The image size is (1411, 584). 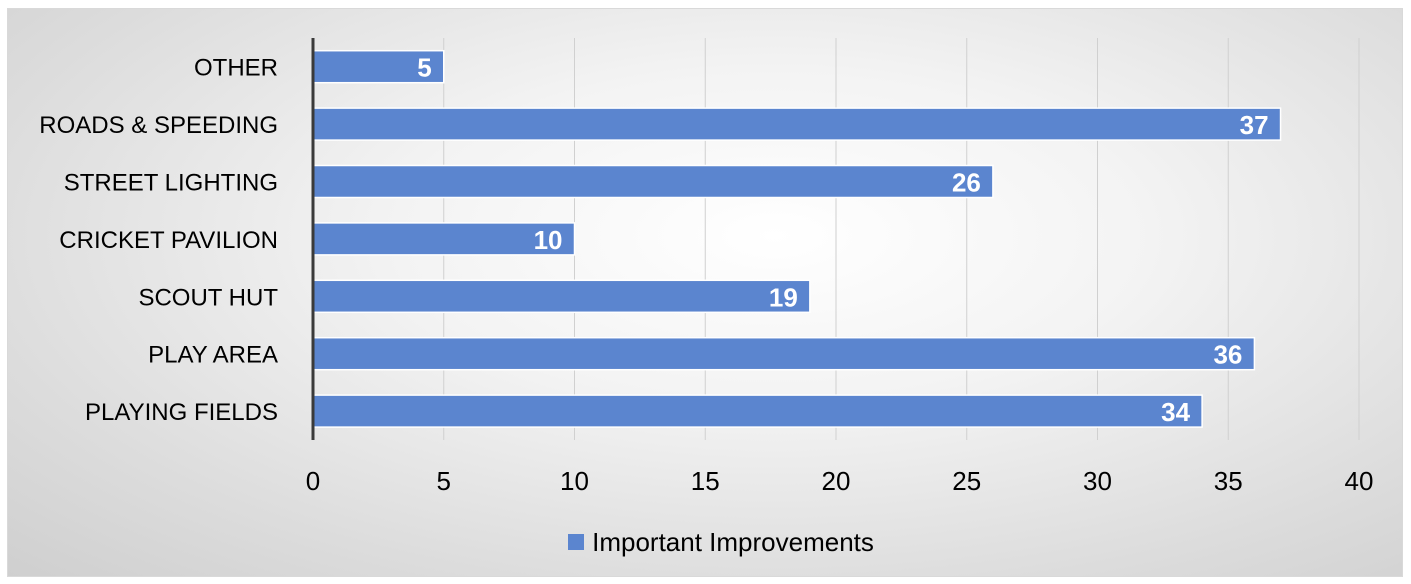 What do you see at coordinates (1359, 481) in the screenshot?
I see `x-tick-label: 40` at bounding box center [1359, 481].